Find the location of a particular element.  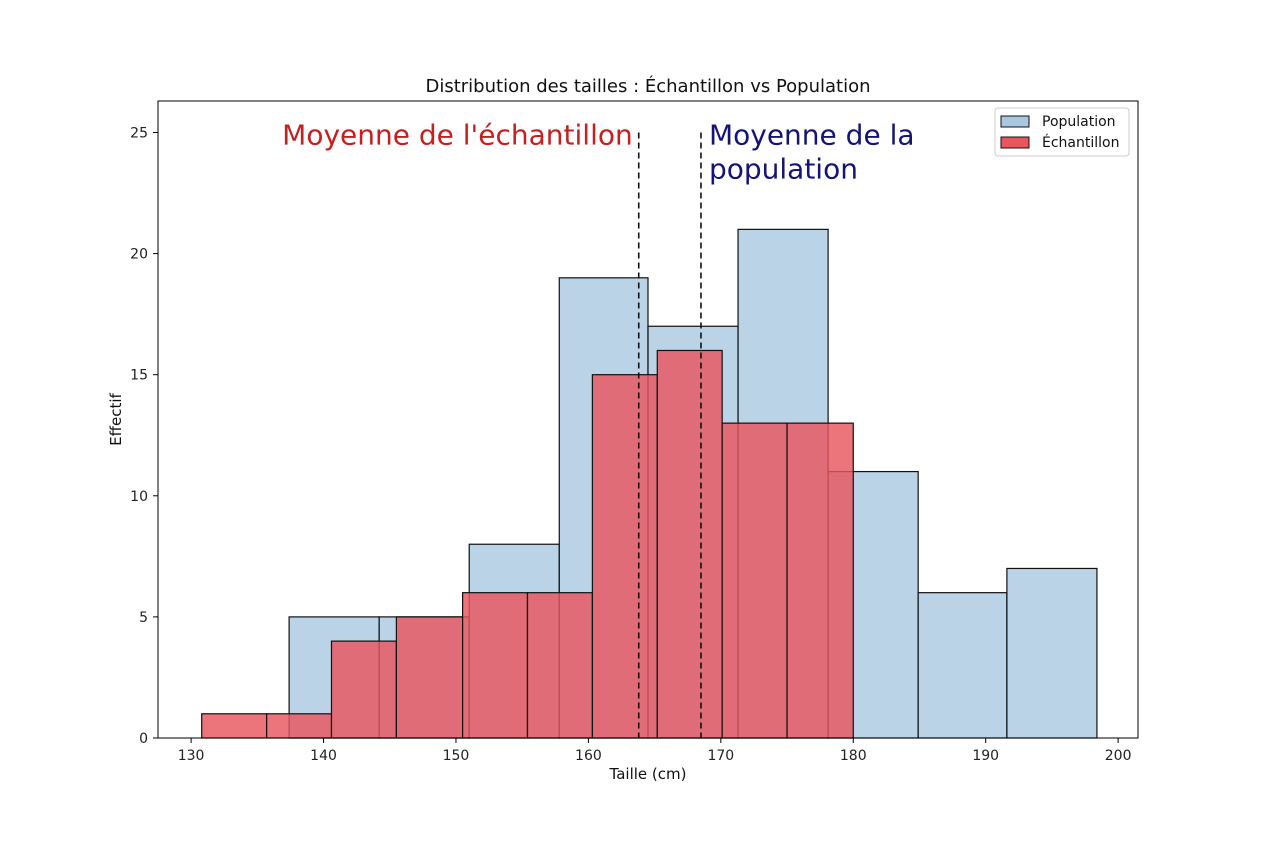

y-tick-label: 15 is located at coordinates (139, 376).